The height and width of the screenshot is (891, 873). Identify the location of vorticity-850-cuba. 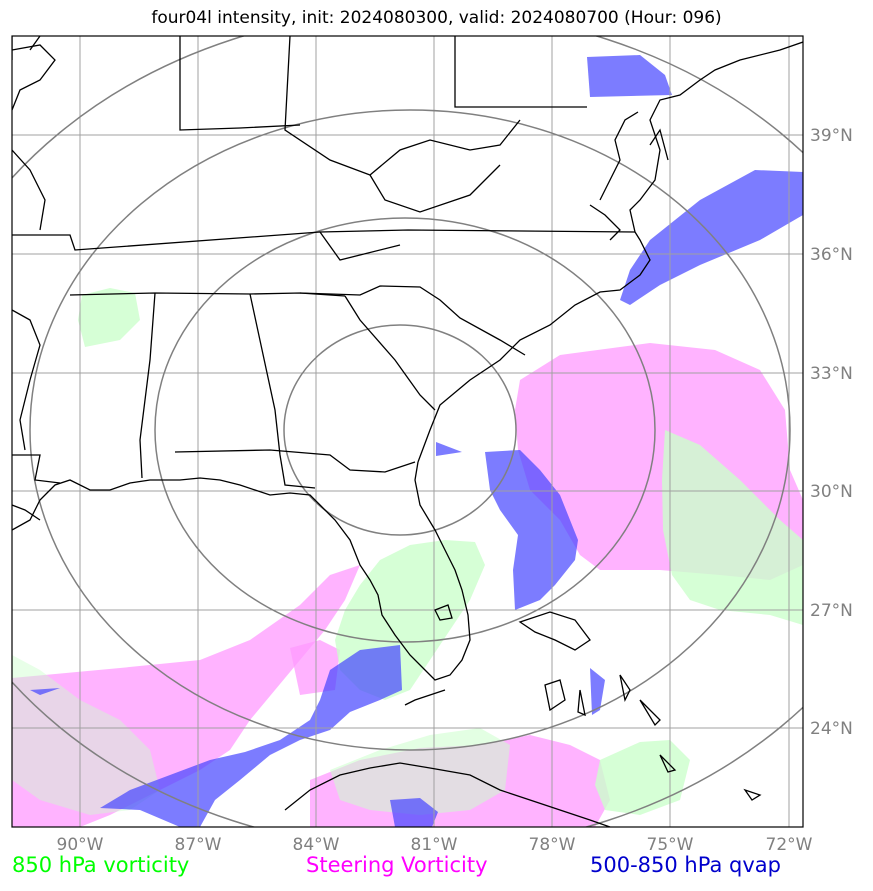
(420, 771).